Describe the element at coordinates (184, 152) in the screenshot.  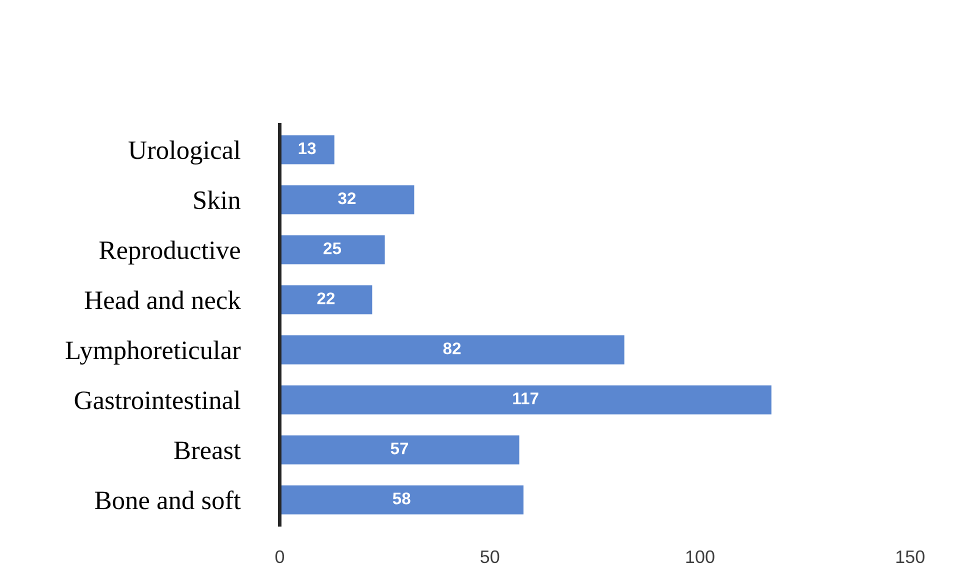
I see `y-tick-label: Urological` at that location.